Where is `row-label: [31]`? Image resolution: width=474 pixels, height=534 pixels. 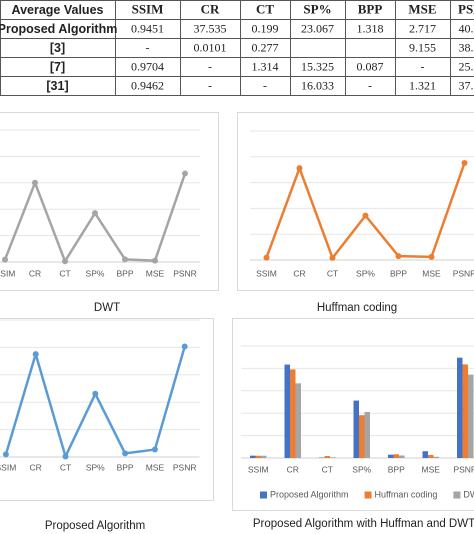
row-label: [31] is located at coordinates (57, 86).